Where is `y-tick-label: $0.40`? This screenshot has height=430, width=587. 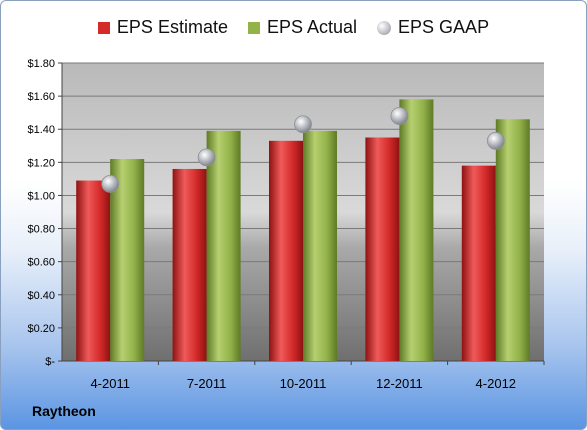
y-tick-label: $0.40 is located at coordinates (41, 296).